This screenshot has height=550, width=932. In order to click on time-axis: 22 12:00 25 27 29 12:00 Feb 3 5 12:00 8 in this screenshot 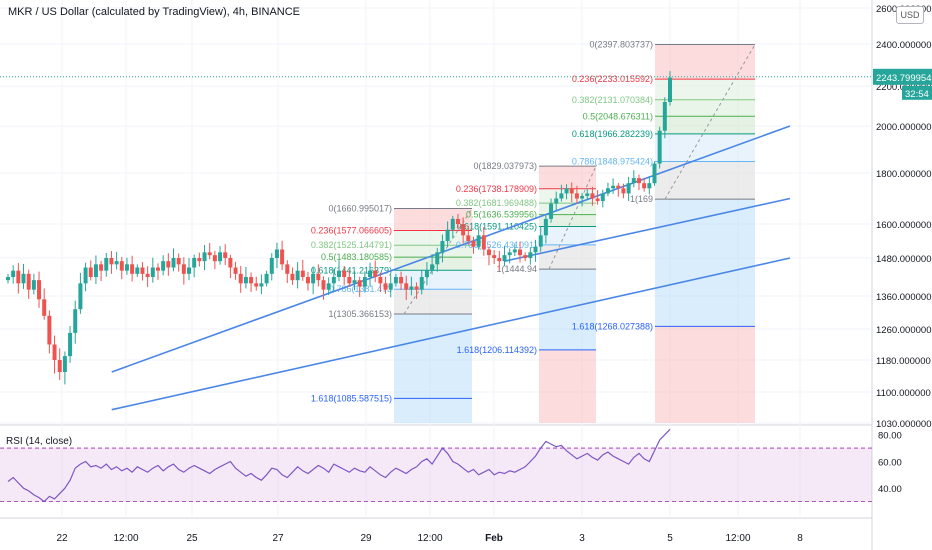, I will do `click(429, 538)`.